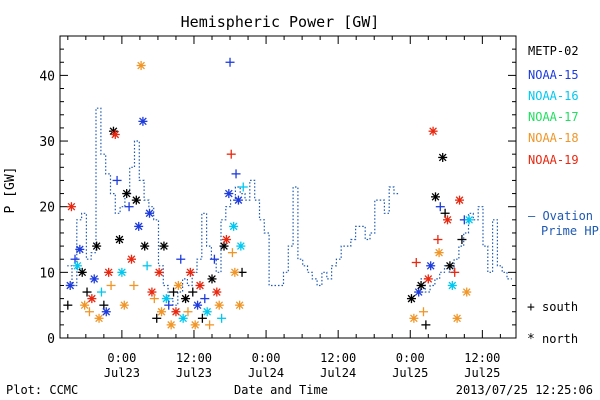 This screenshot has height=400, width=600. Describe the element at coordinates (482, 358) in the screenshot. I see `x-tick-time-label: 12:00` at that location.